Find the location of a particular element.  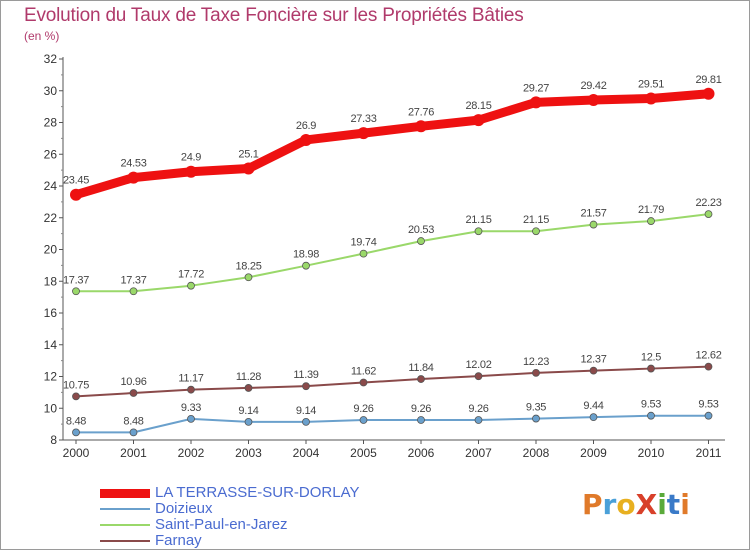

y-tick-label: 12 is located at coordinates (51, 377).